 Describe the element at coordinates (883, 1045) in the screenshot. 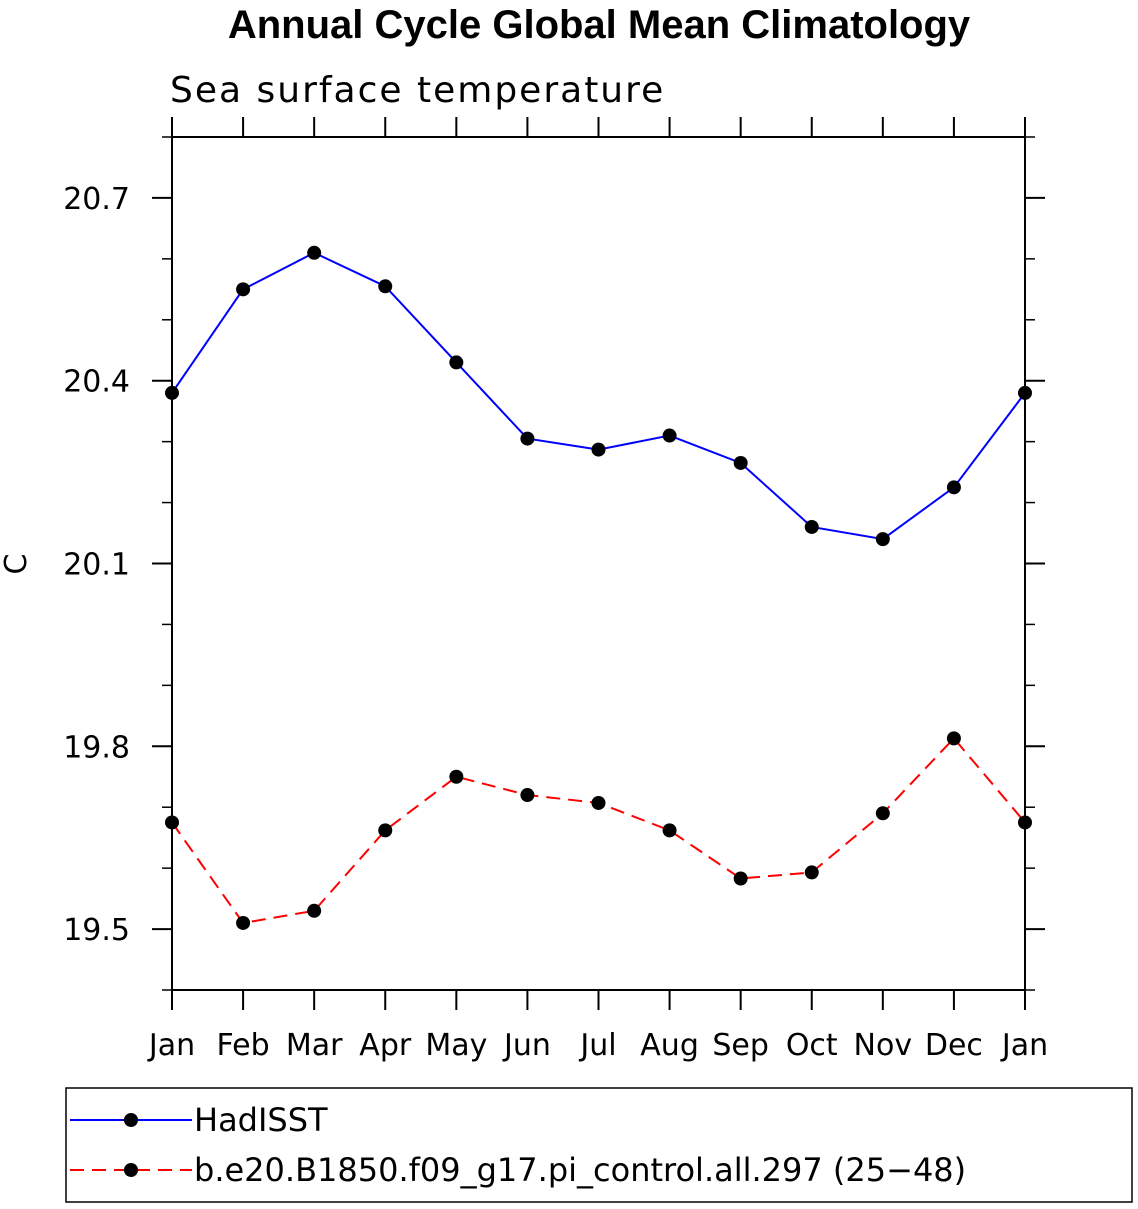

I see `x-tick-label: Nov` at that location.